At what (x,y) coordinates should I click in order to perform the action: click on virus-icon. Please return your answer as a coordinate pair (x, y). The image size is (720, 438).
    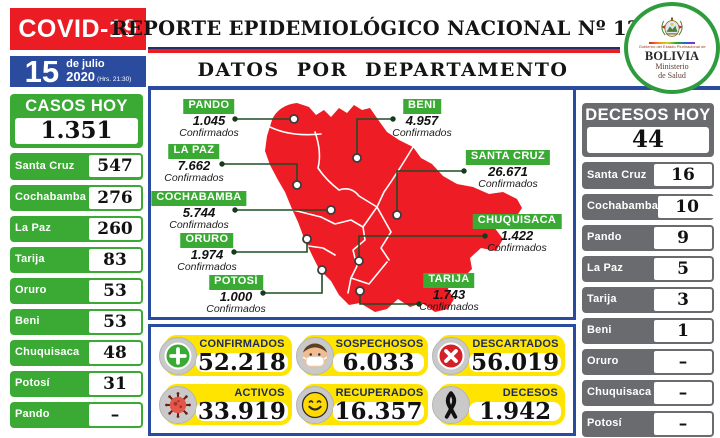
    Looking at the image, I should click on (178, 404).